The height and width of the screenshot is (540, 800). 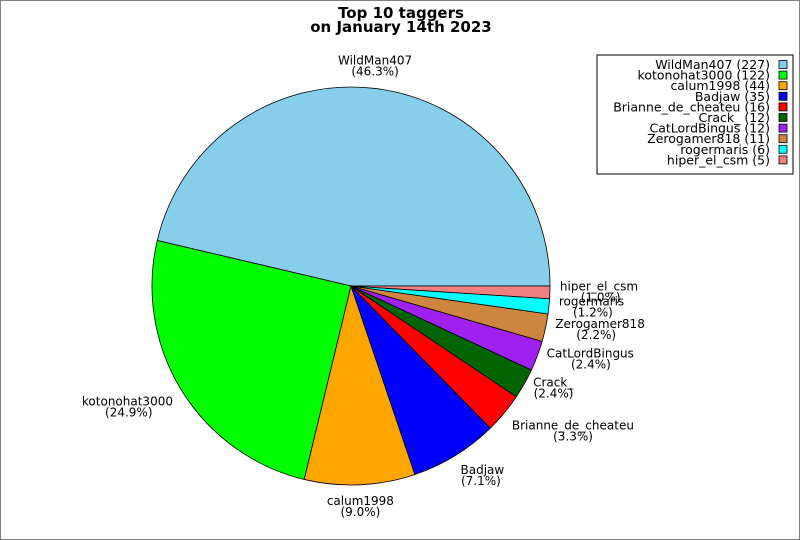 What do you see at coordinates (704, 75) in the screenshot?
I see `legend-entry-kotonohat3000: kotonohat3000 (122)` at bounding box center [704, 75].